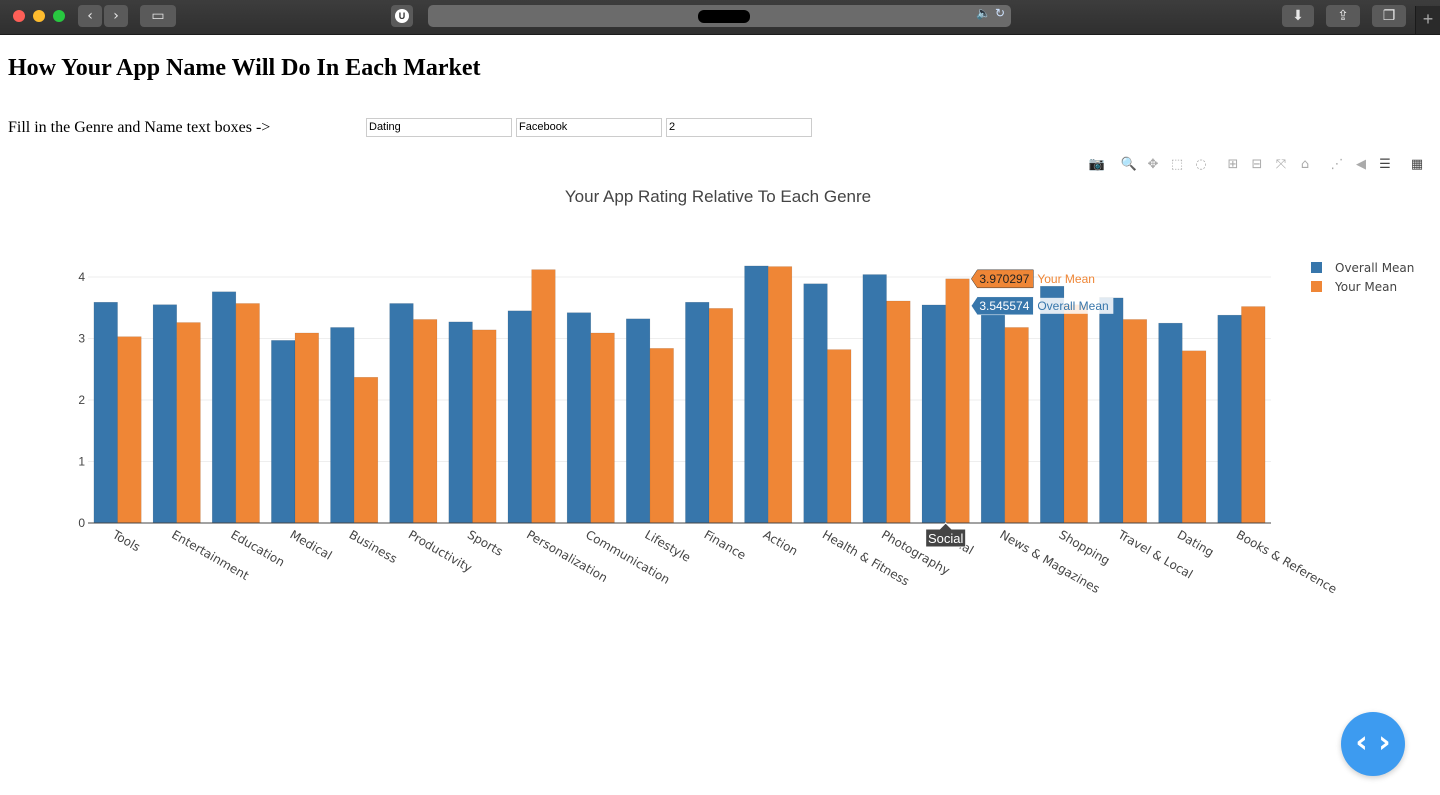 Image resolution: width=1440 pixels, height=795 pixels. Describe the element at coordinates (90, 16) in the screenshot. I see `back-button: ‹` at that location.